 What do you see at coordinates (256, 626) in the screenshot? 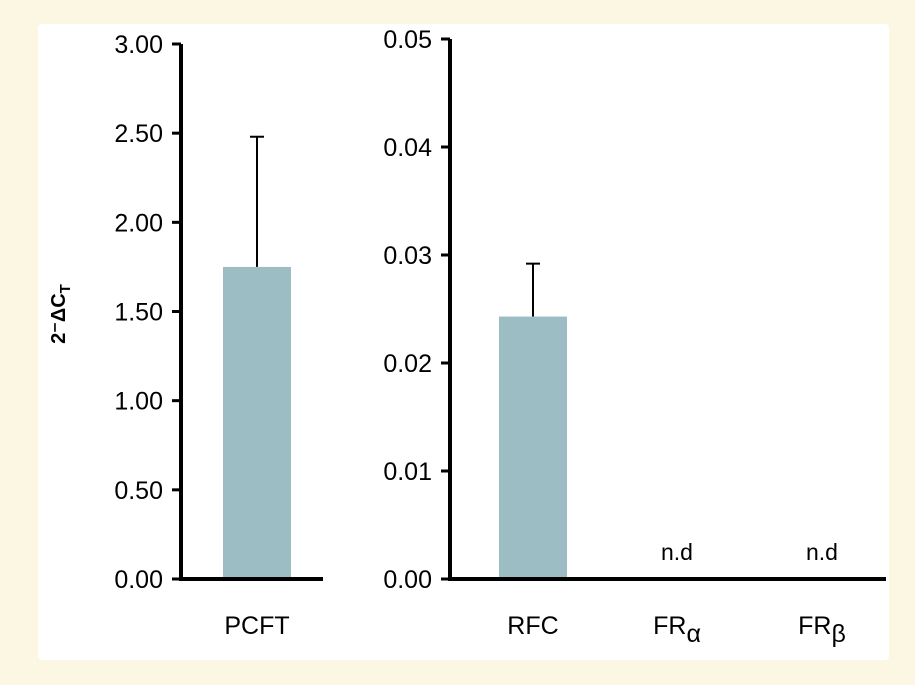
I see `x-tick-label: PCFT` at bounding box center [256, 626].